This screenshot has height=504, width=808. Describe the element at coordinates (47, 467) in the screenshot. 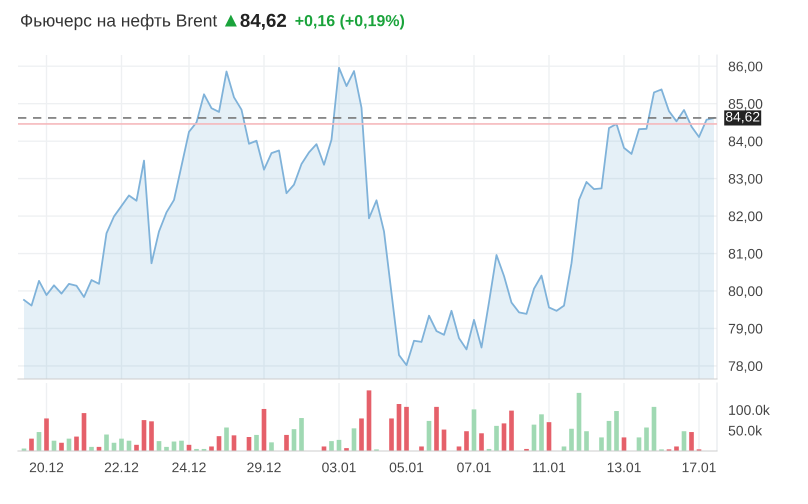

I see `x-tick-label: 20.12` at that location.